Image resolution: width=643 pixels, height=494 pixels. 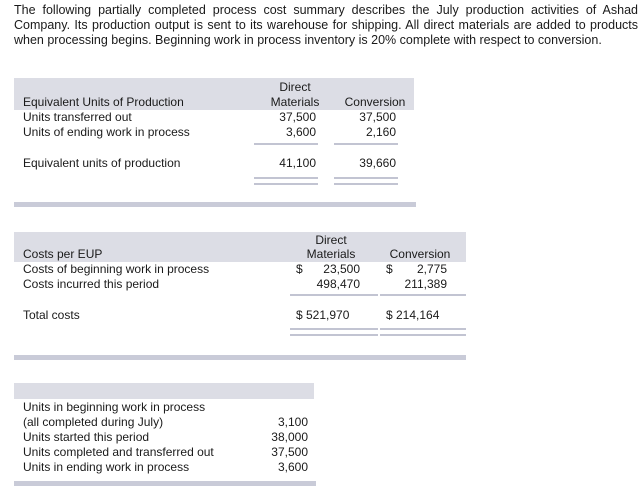 What do you see at coordinates (240, 247) in the screenshot?
I see `table2-header-band` at bounding box center [240, 247].